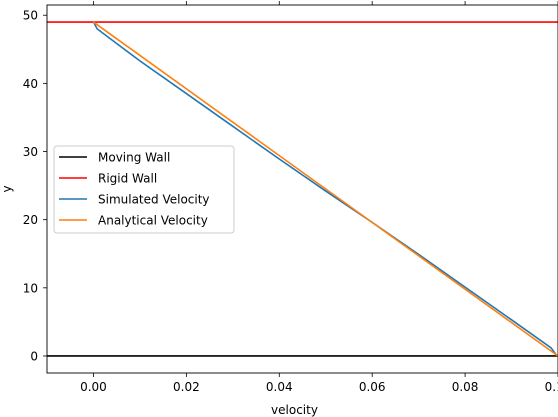  I want to click on y-tick-label: 20, so click(30, 220).